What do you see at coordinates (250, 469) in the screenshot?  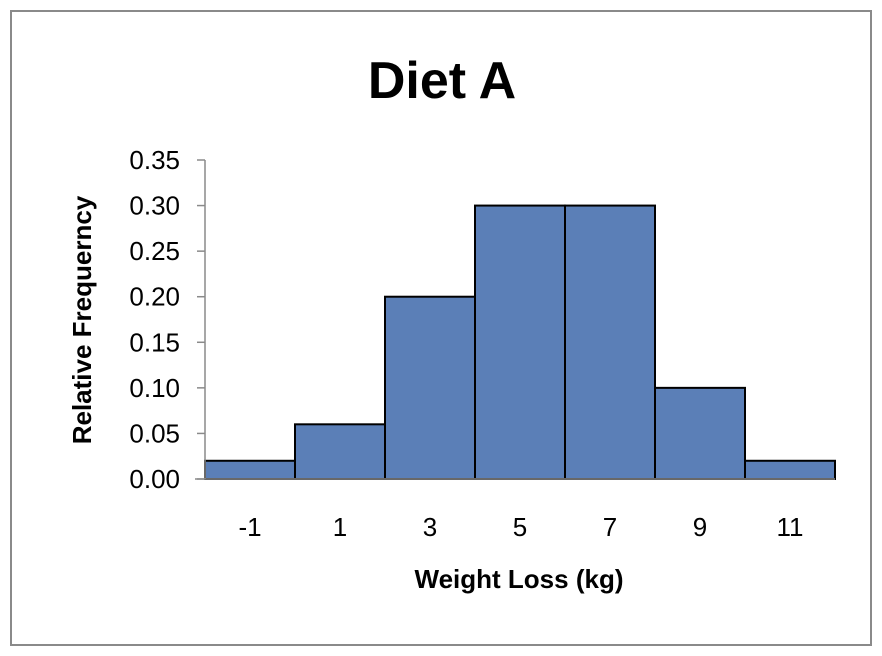 I see `bar--1` at bounding box center [250, 469].